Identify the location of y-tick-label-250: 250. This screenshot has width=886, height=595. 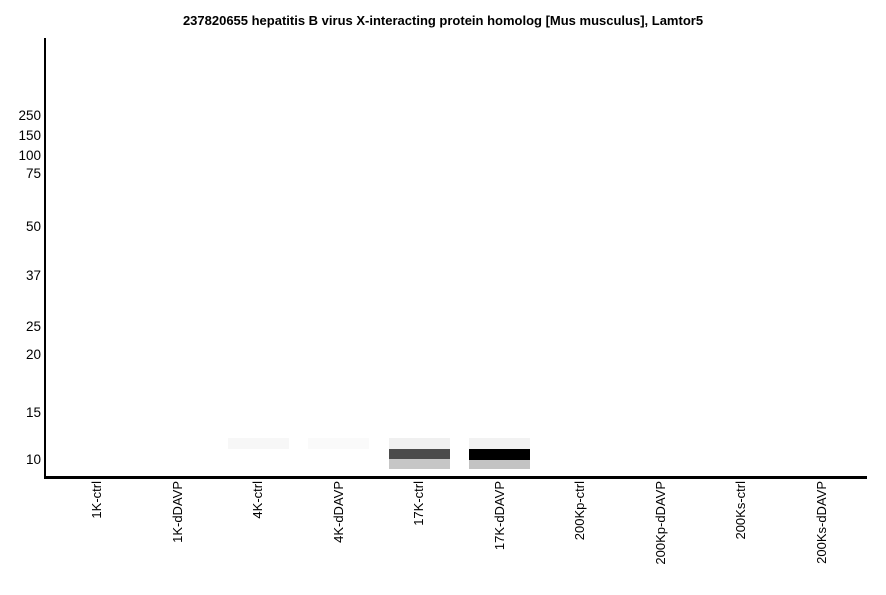
(29, 115).